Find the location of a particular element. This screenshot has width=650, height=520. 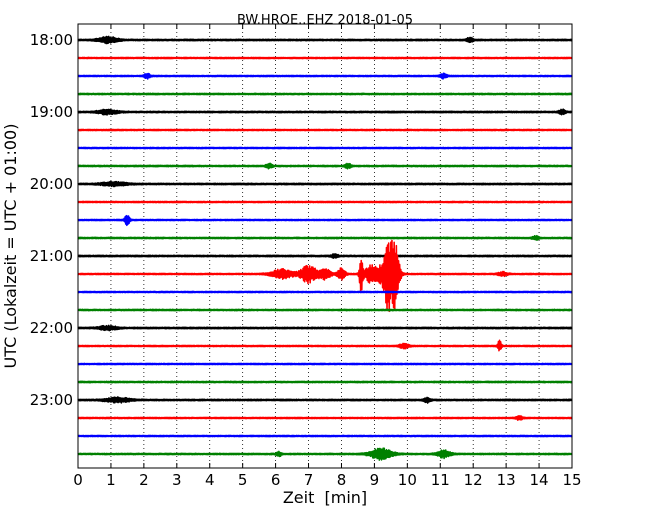

trace-line-2015 is located at coordinates (325, 202).